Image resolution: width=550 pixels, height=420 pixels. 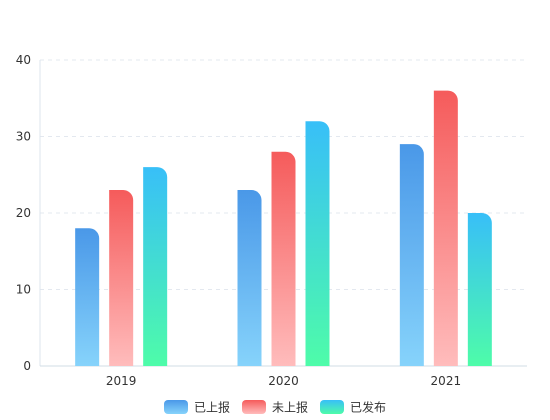 I want to click on legend-label-2: 未上报, so click(x=290, y=407).